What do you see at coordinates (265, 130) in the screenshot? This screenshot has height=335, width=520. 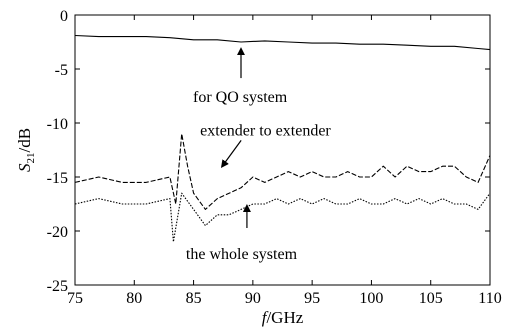 I see `annotation-label-extender: extender to extender` at bounding box center [265, 130].